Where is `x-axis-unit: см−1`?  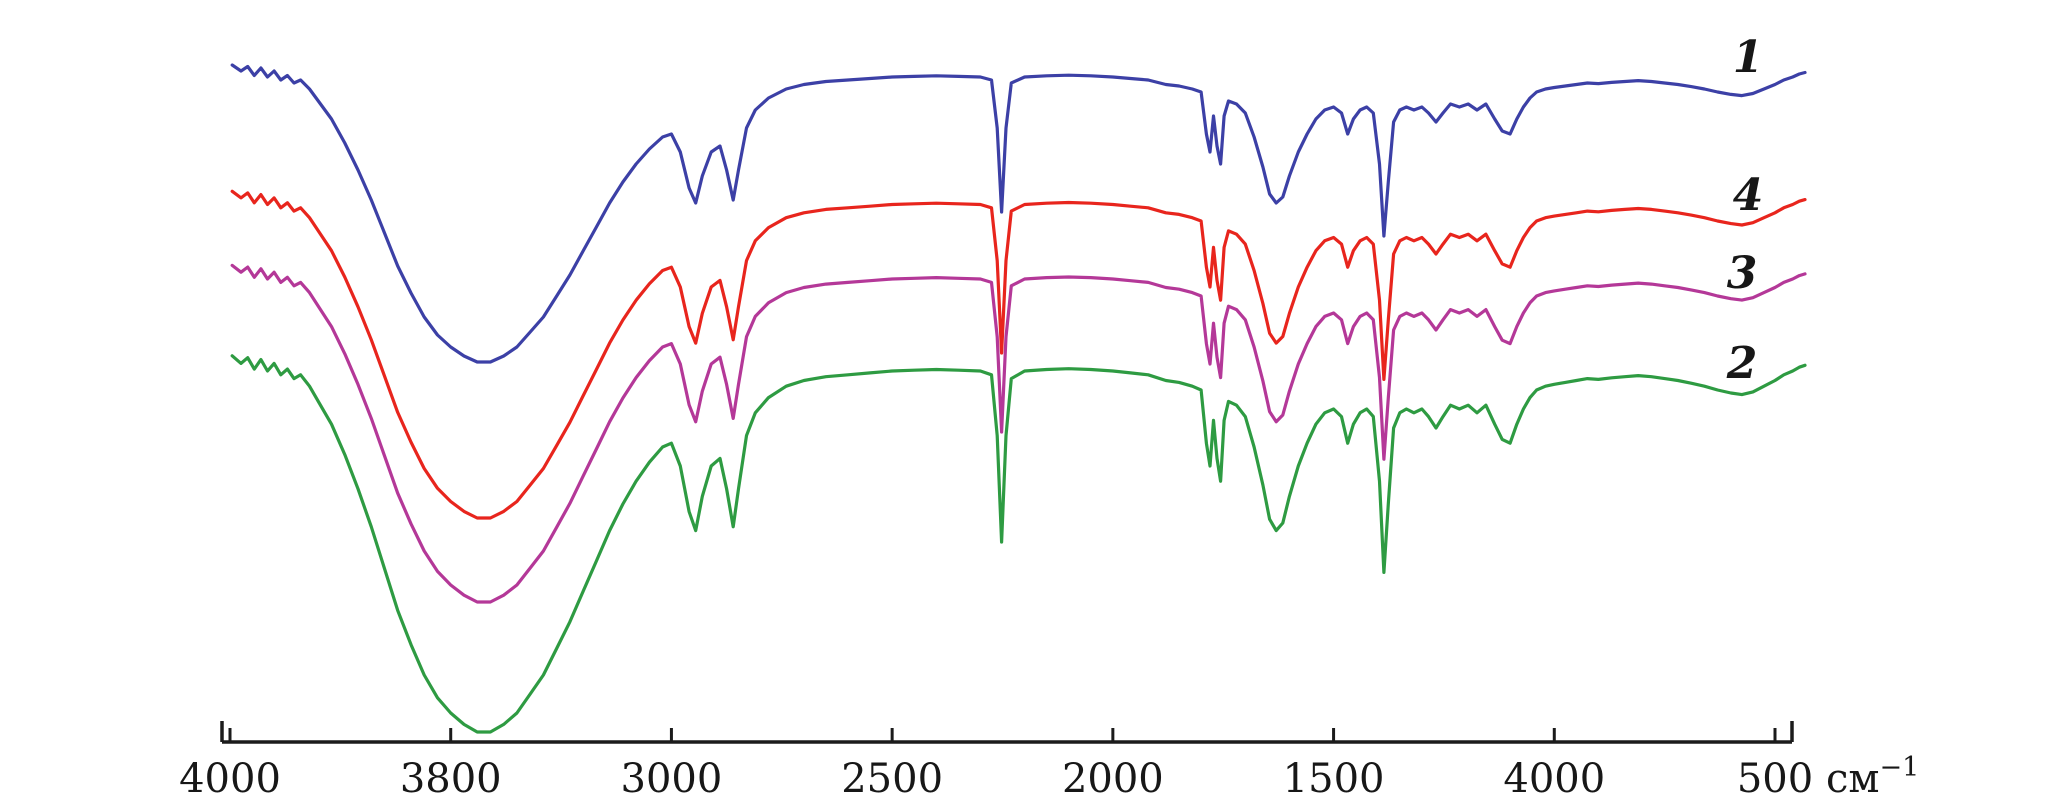
x-axis-unit: см−1 is located at coordinates (1872, 777).